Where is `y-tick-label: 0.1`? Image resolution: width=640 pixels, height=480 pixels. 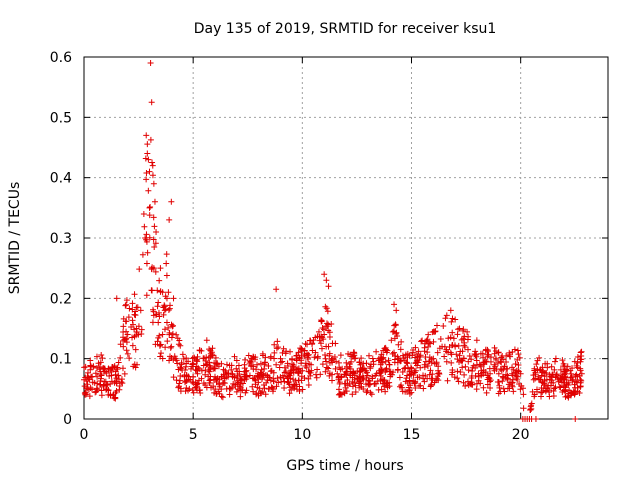
y-tick-label: 0.1 is located at coordinates (61, 360).